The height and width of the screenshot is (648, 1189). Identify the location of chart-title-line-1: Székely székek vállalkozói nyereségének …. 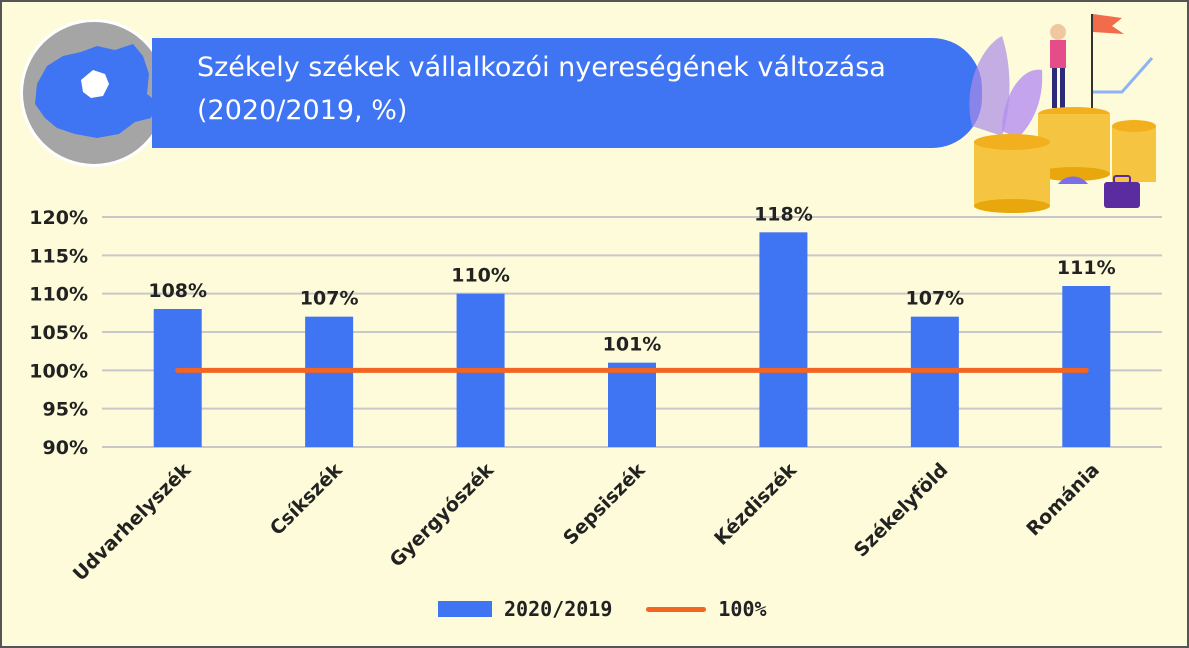
(541, 67).